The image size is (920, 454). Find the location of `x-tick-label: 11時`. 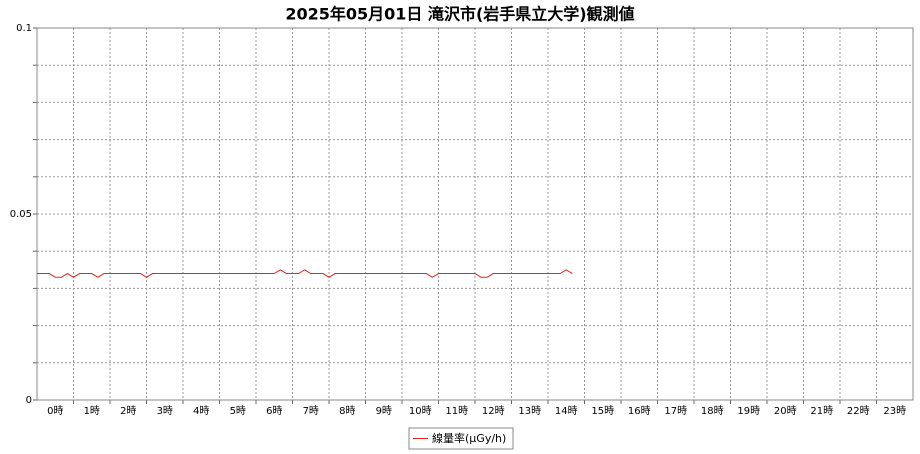

x-tick-label: 11時 is located at coordinates (456, 411).